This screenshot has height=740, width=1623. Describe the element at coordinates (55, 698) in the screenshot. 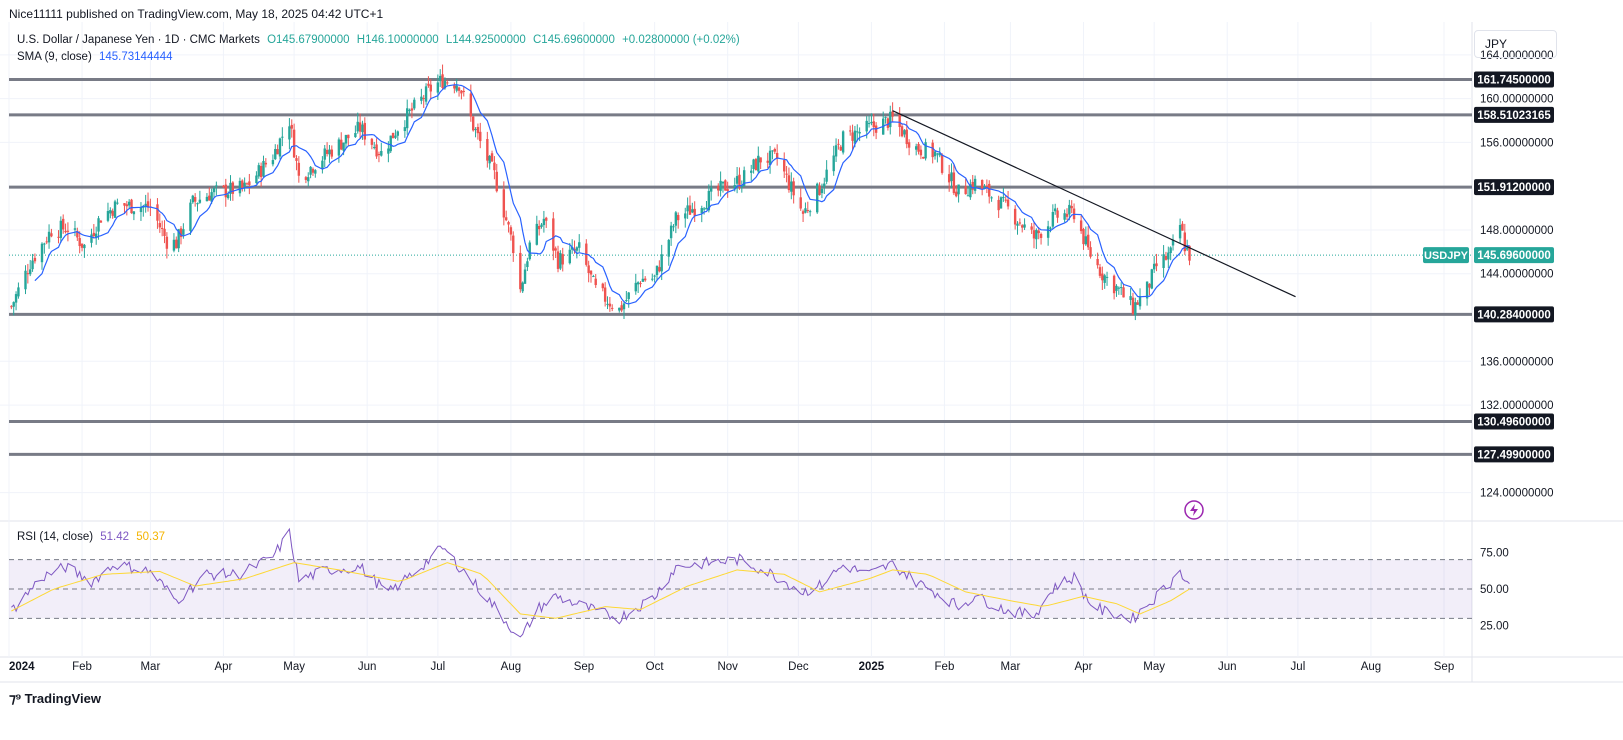

I see `tradingview-footer: ⁊⁹ TradingView` at that location.